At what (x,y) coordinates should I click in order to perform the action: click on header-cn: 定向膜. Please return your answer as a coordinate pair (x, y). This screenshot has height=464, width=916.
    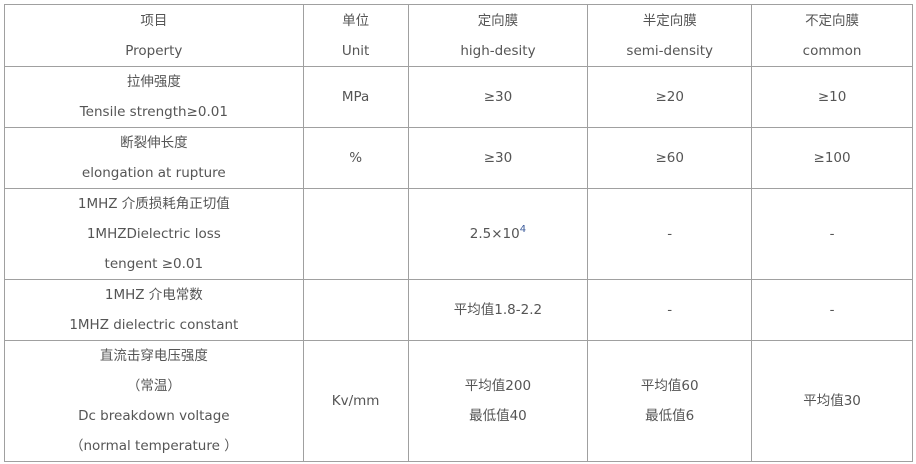
    Looking at the image, I should click on (498, 20).